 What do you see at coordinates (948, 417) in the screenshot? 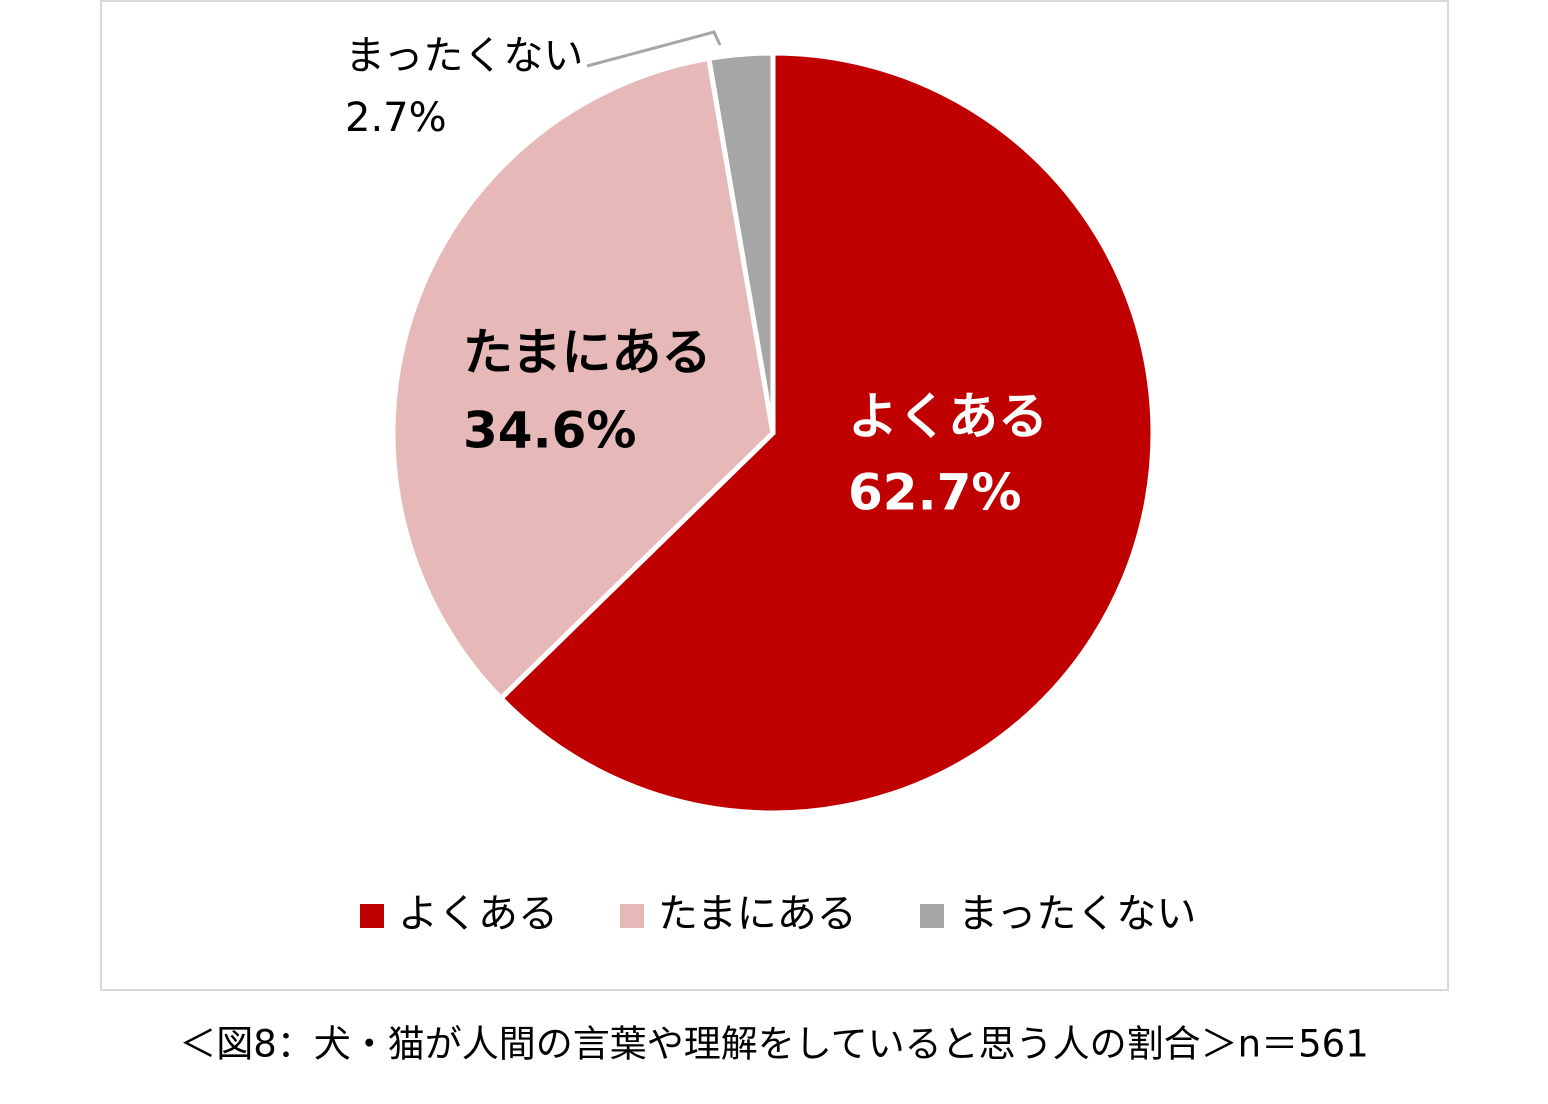
I see `data-label-category: よくある` at bounding box center [948, 417].